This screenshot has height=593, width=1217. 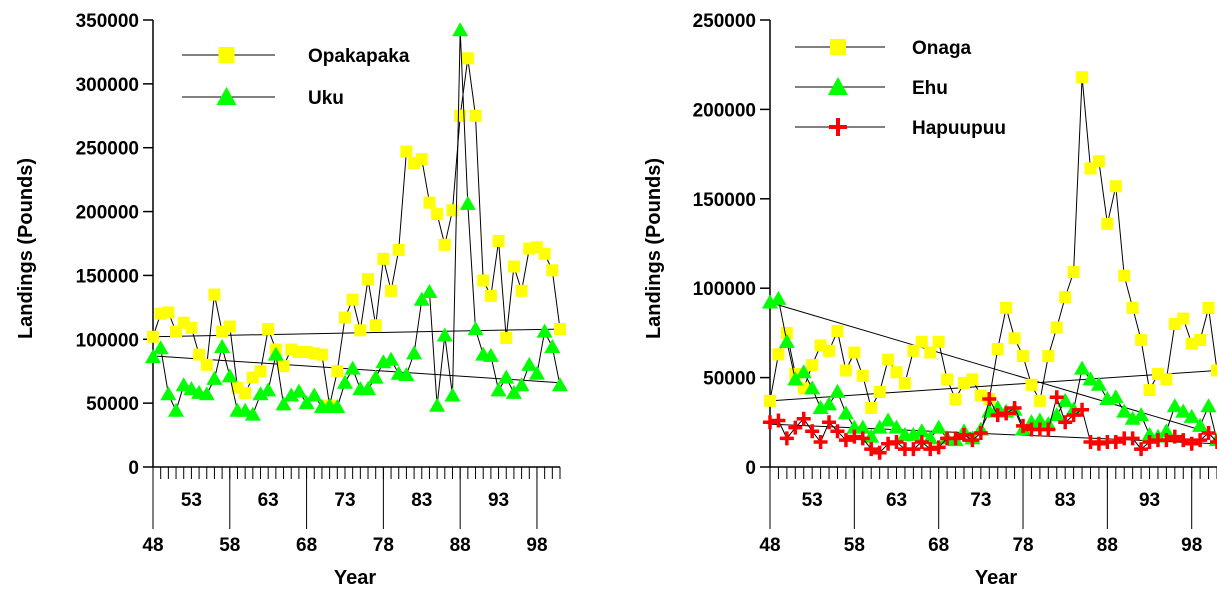 I want to click on legend-label: Onaga, so click(x=942, y=48).